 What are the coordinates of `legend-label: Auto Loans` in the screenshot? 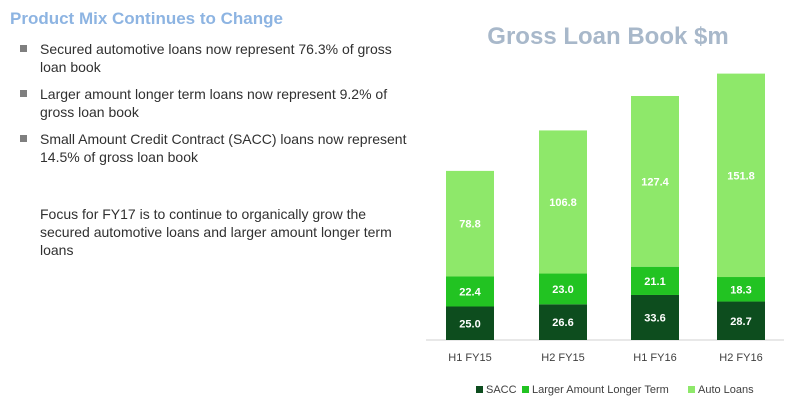 It's located at (726, 390).